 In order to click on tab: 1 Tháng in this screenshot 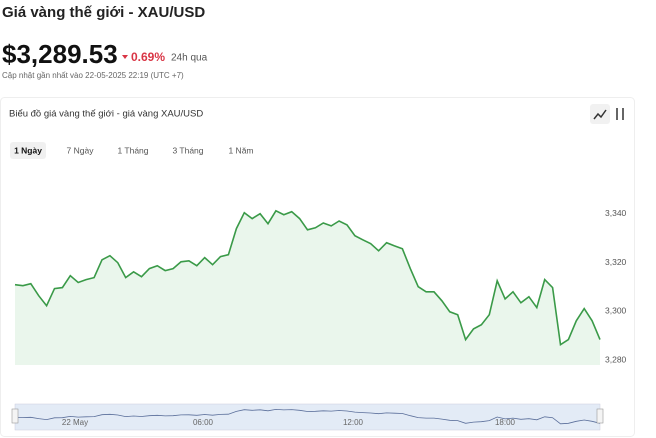, I will do `click(132, 150)`.